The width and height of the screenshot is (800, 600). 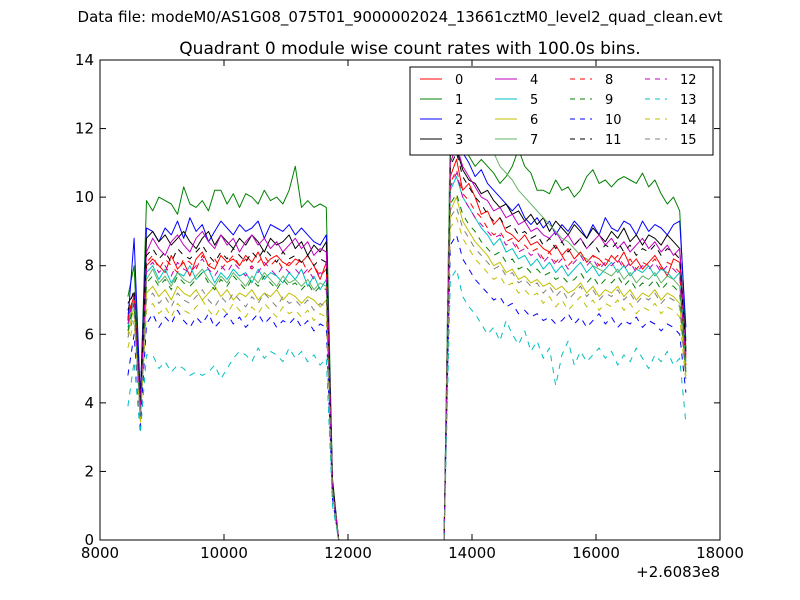 I want to click on x-tick-label: 10000, so click(x=224, y=553).